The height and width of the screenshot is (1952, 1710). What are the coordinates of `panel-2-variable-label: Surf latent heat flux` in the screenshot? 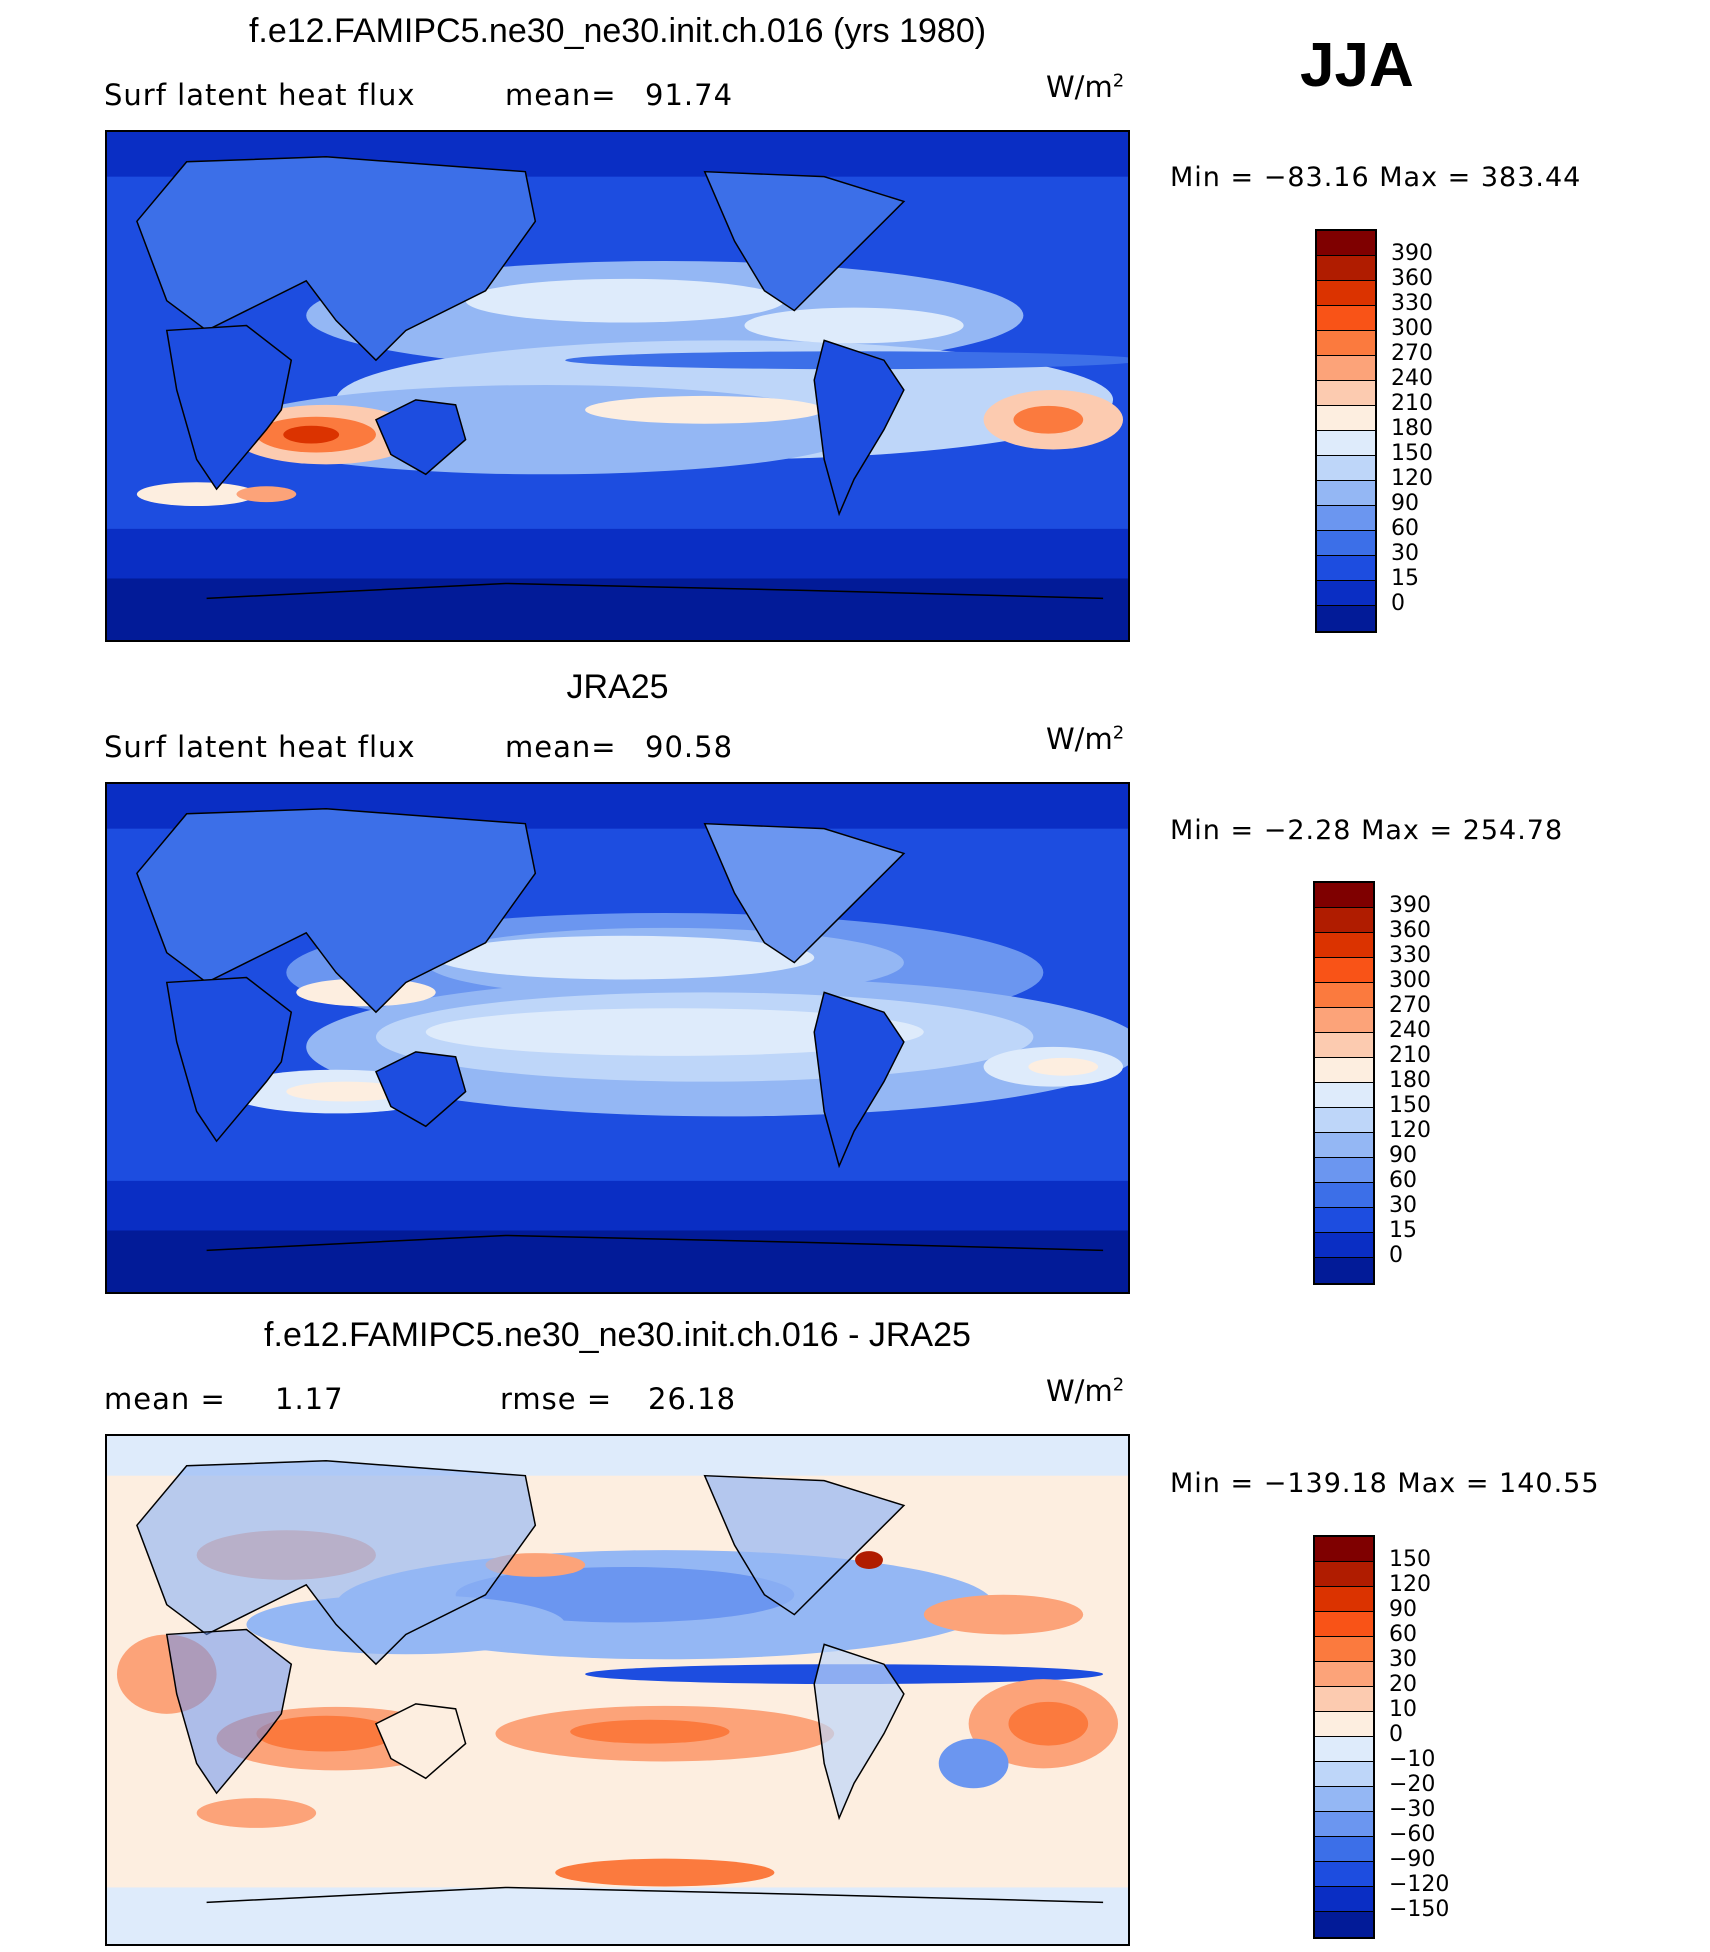 It's located at (260, 747).